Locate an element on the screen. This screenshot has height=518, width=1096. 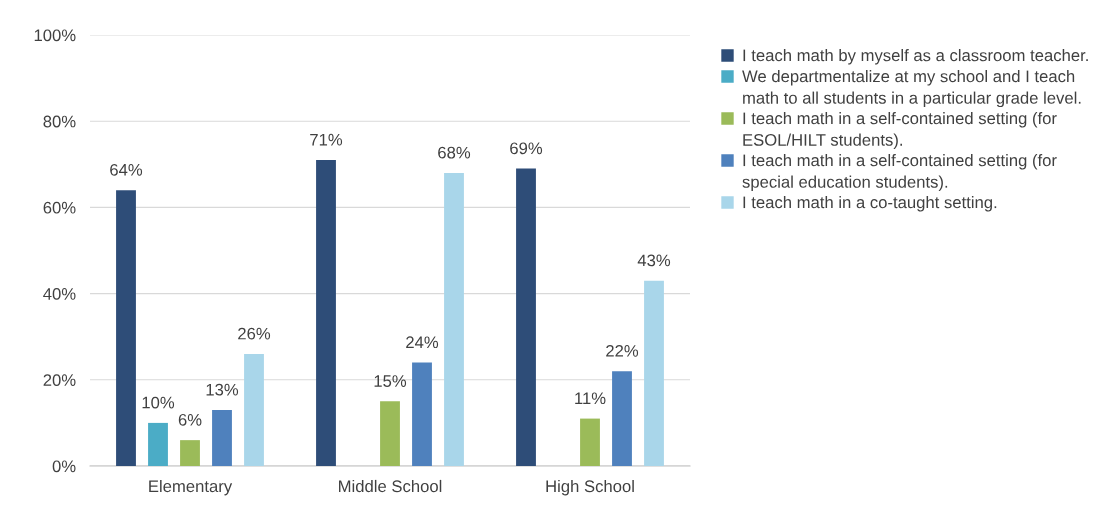
x-tick-label: Middle School is located at coordinates (390, 486).